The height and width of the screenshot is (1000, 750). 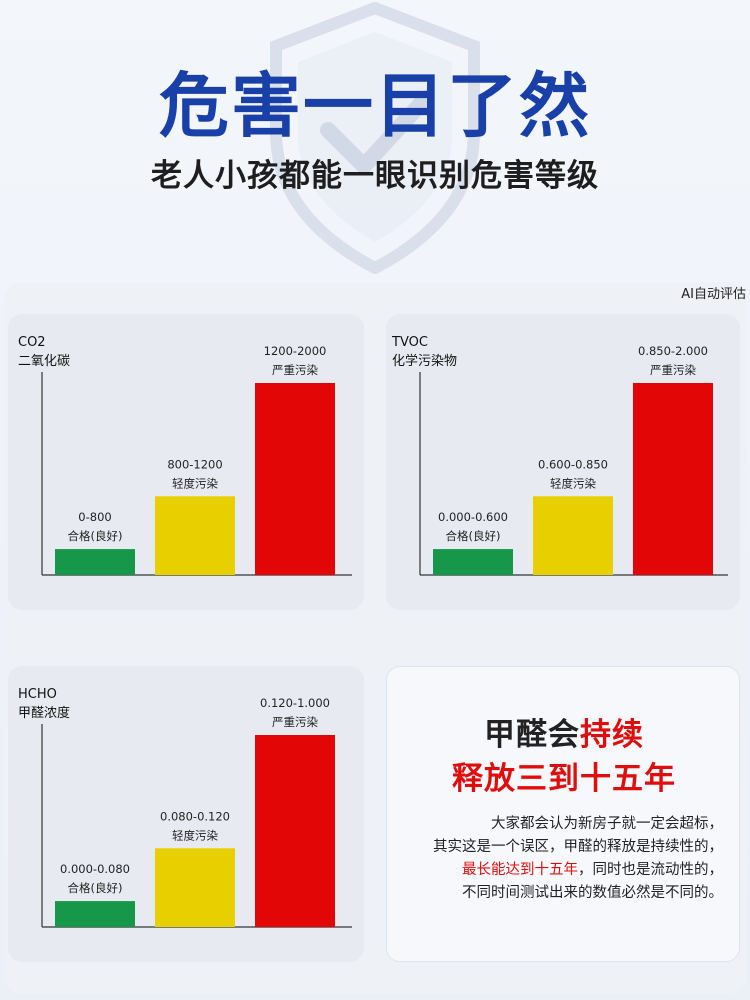 I want to click on info-body-highlight: 最长能达到十五年, so click(x=520, y=870).